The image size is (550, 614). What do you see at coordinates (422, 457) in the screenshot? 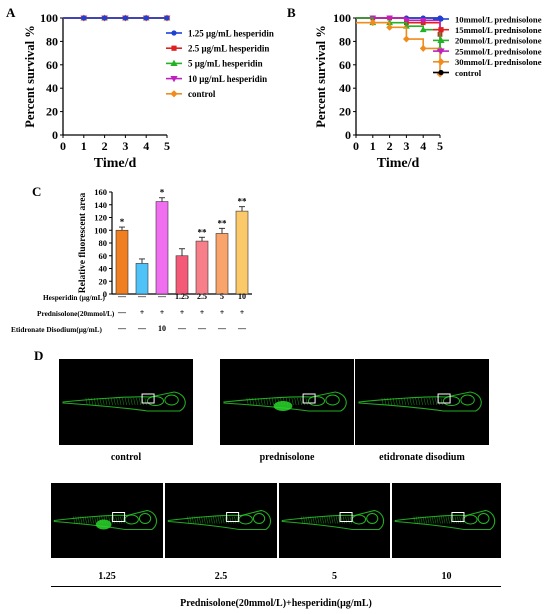
I see `fish-caption: etidronate disodium` at bounding box center [422, 457].